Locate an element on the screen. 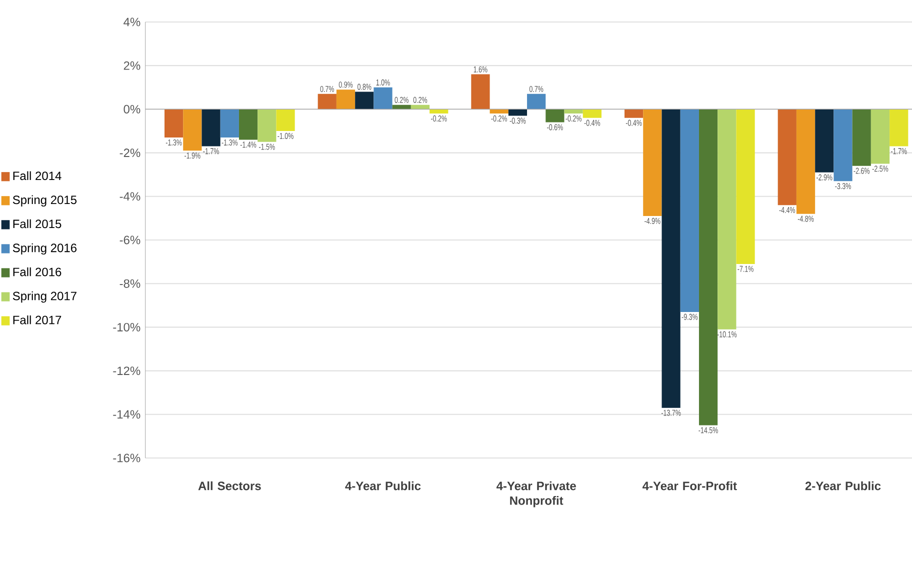 The height and width of the screenshot is (570, 912). x-tick-label: 4-Year Public is located at coordinates (383, 485).